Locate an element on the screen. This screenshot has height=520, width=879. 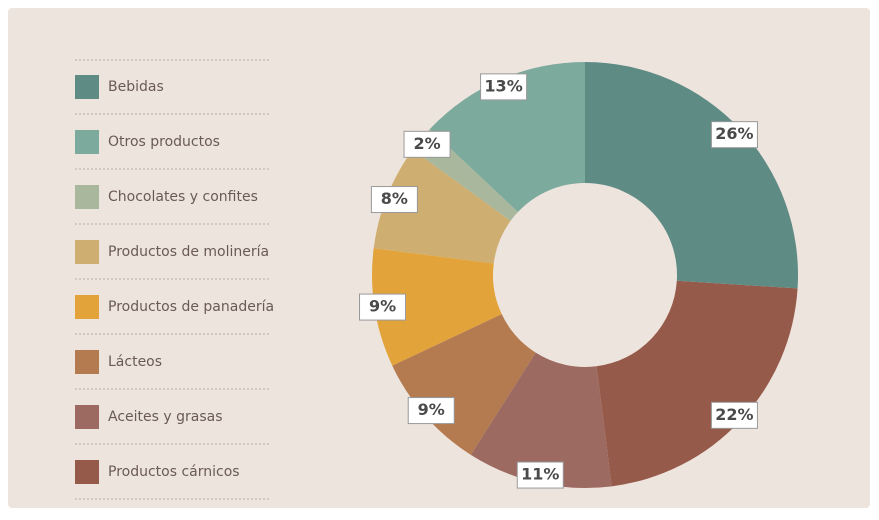
legend-label: Chocolates y confites is located at coordinates (183, 197).